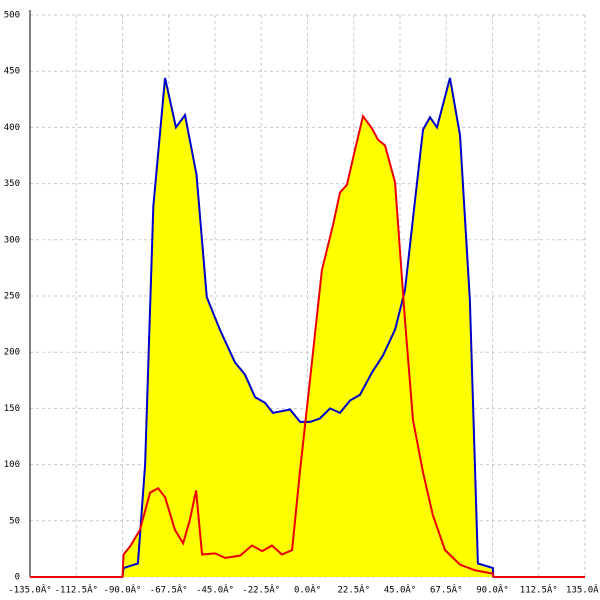  I want to click on x-tick-label: 67.5Â°, so click(446, 590).